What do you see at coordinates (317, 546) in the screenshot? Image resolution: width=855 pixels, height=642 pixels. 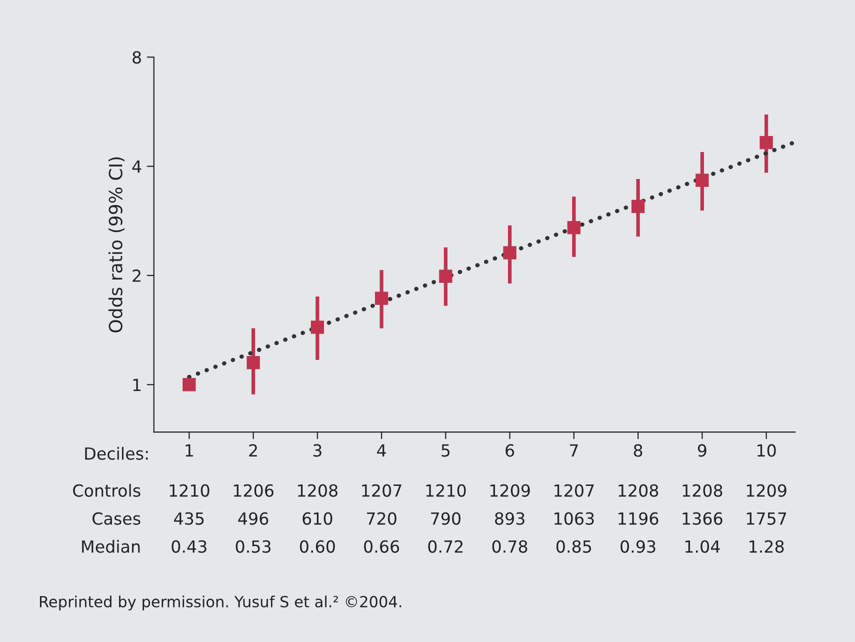 I see `text: 0.60` at bounding box center [317, 546].